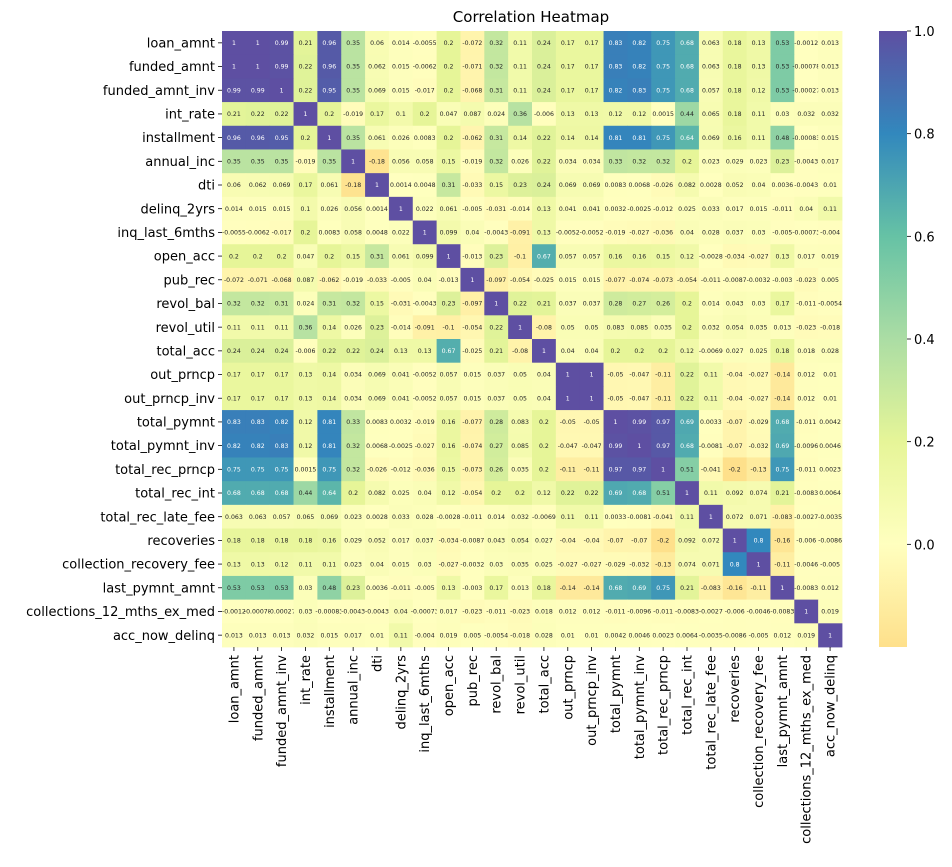  What do you see at coordinates (258, 327) in the screenshot?
I see `cell-value-label: 0.11` at bounding box center [258, 327].